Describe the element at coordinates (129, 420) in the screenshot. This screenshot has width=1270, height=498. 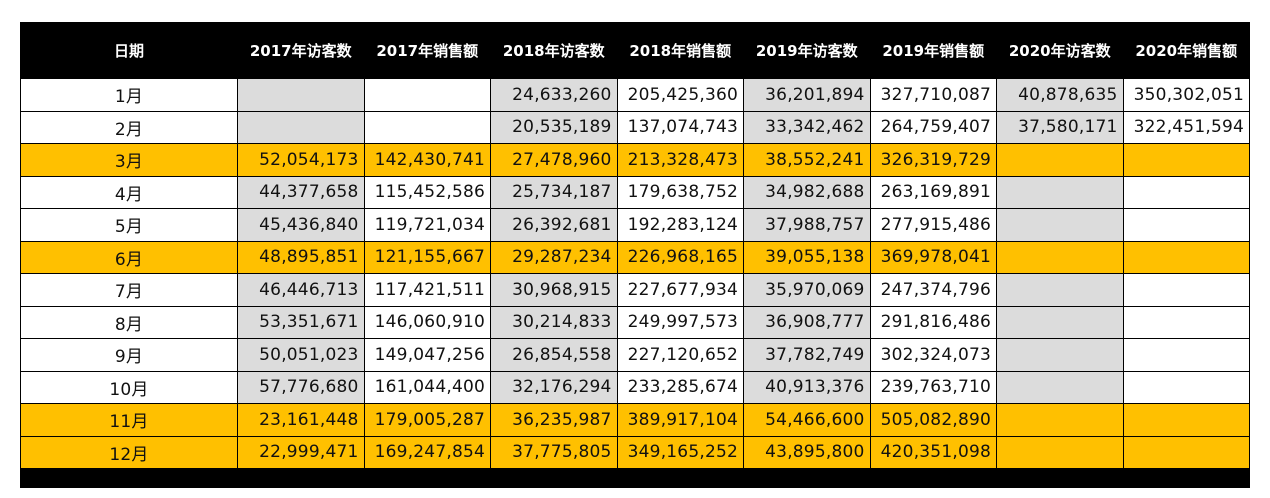
I see `month-cell: 11月` at that location.